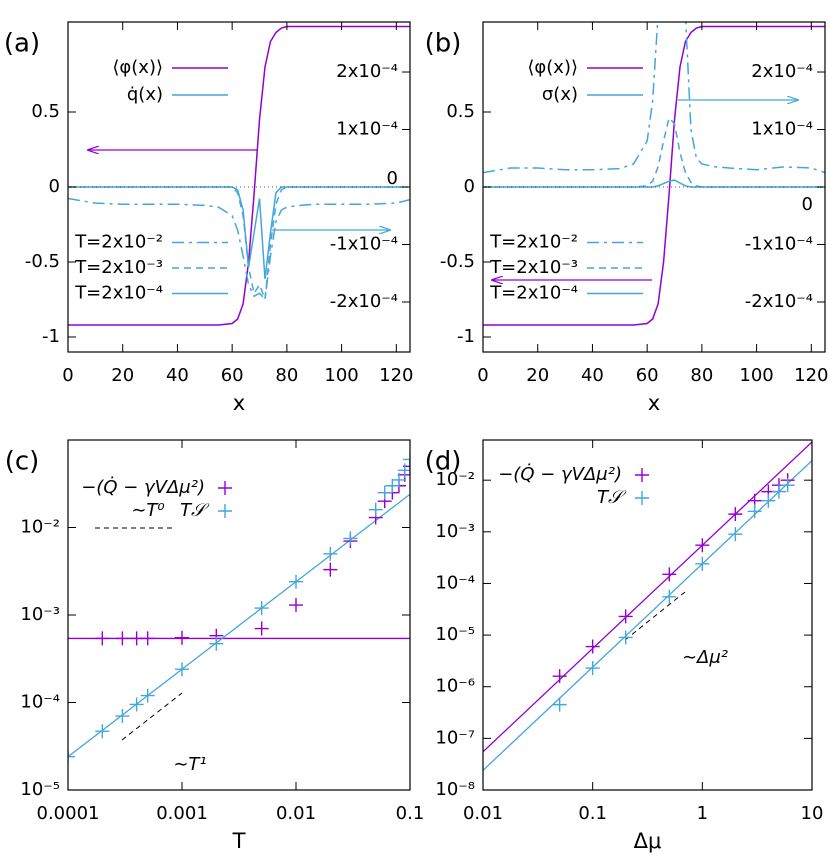 The width and height of the screenshot is (830, 856). Describe the element at coordinates (560, 94) in the screenshot. I see `legend-label: σ(x)` at that location.